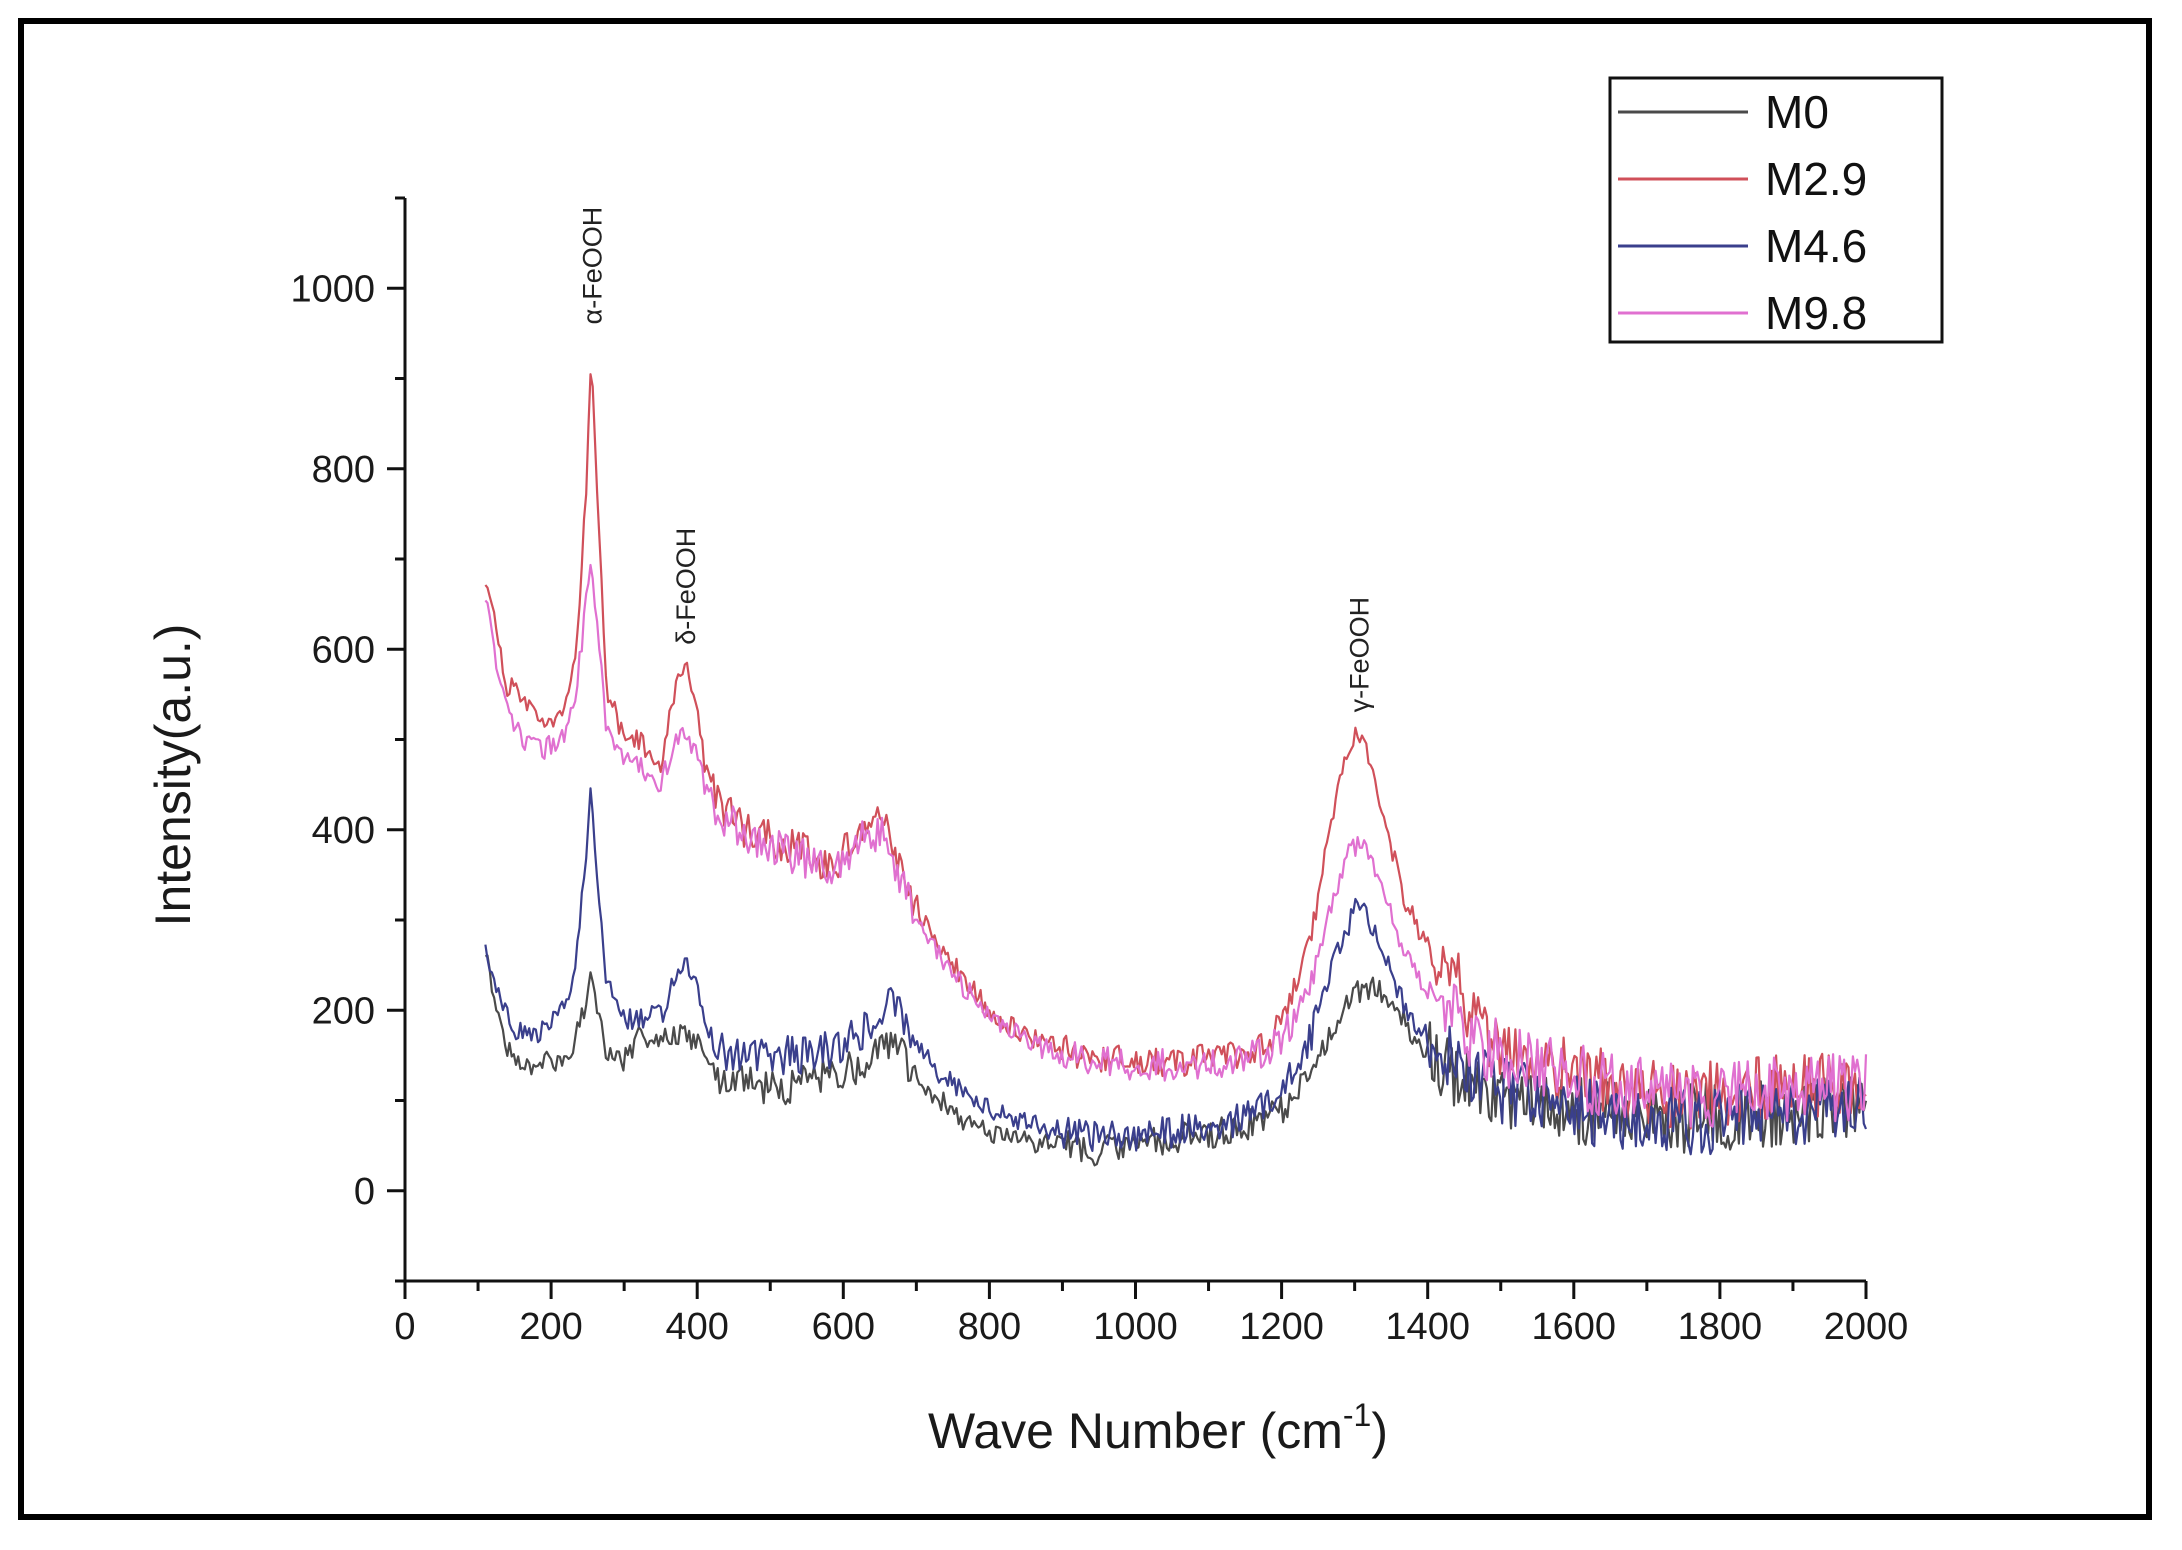  I want to click on legend-label: M0, so click(1797, 112).